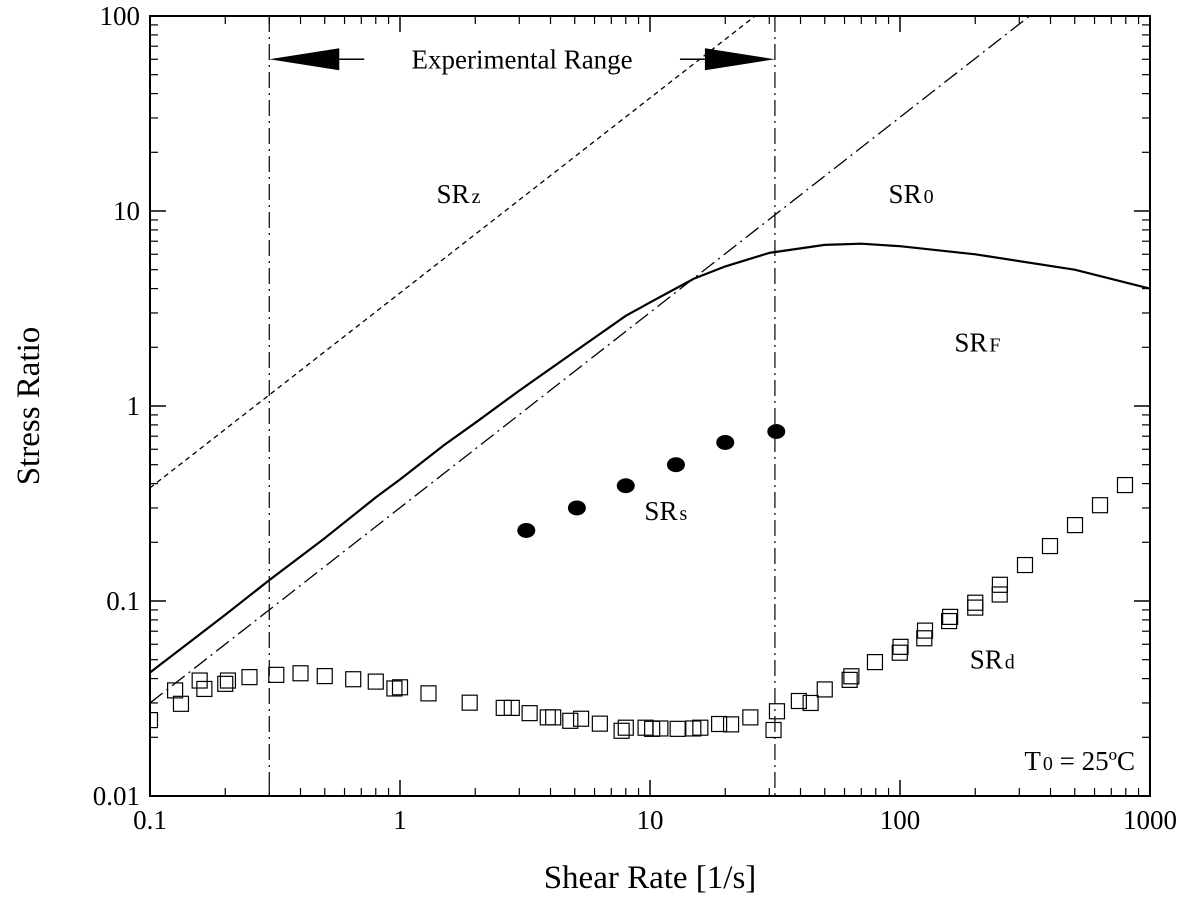 This screenshot has width=1188, height=903. I want to click on series-srz-label: SR z, so click(459, 194).